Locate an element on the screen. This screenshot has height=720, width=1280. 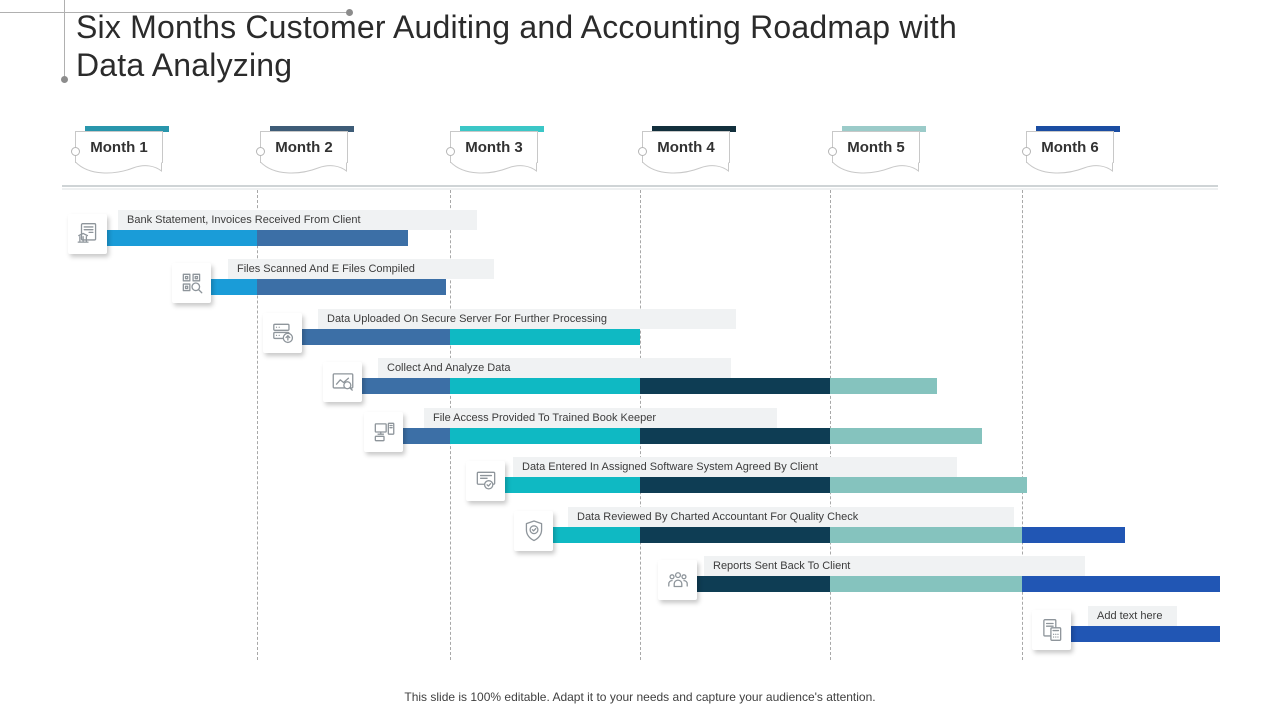
shield-check-icon is located at coordinates (533, 531).